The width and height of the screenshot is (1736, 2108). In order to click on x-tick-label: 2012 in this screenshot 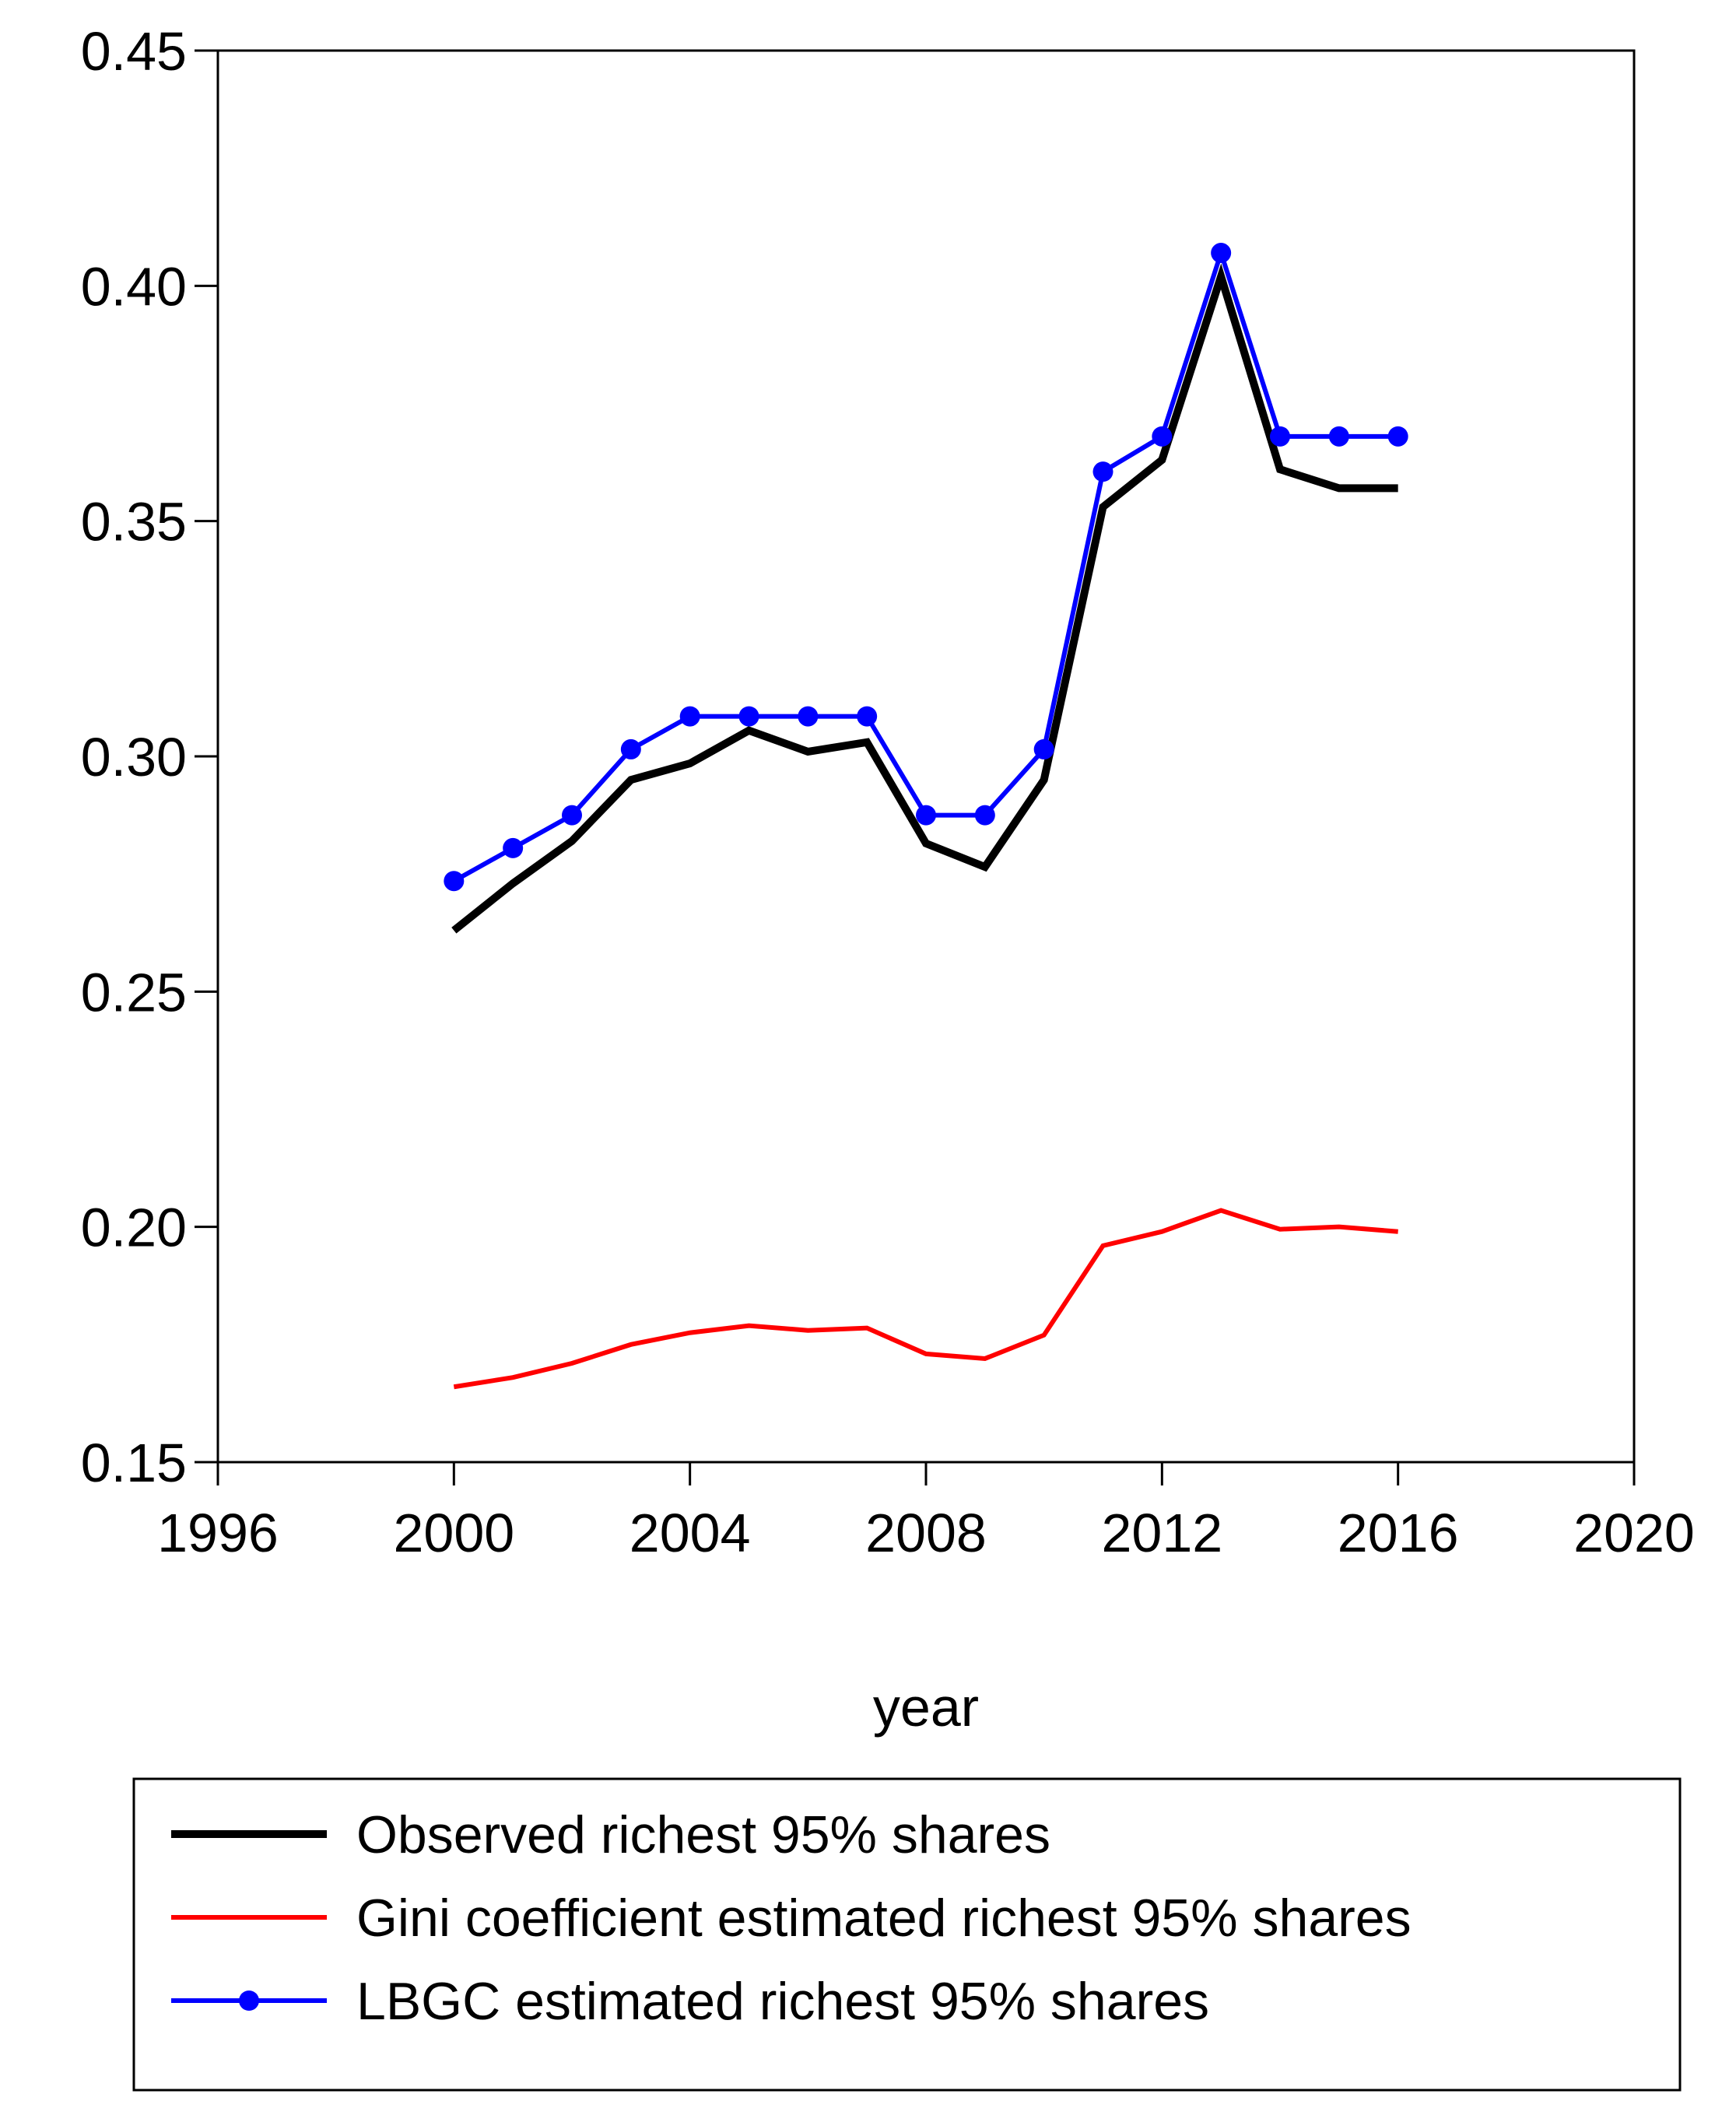, I will do `click(1161, 1533)`.